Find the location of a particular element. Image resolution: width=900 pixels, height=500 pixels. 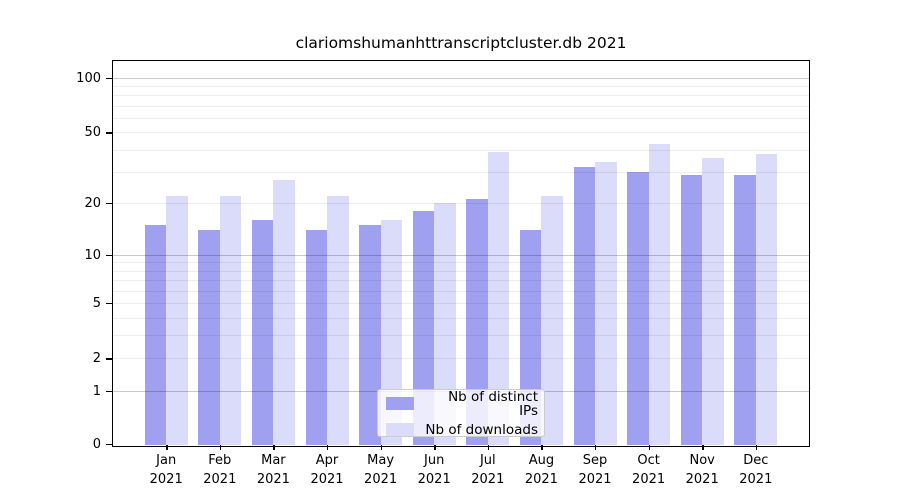

chart-title: clariomshumanhttranscriptcluster.db 2021 is located at coordinates (461, 43).